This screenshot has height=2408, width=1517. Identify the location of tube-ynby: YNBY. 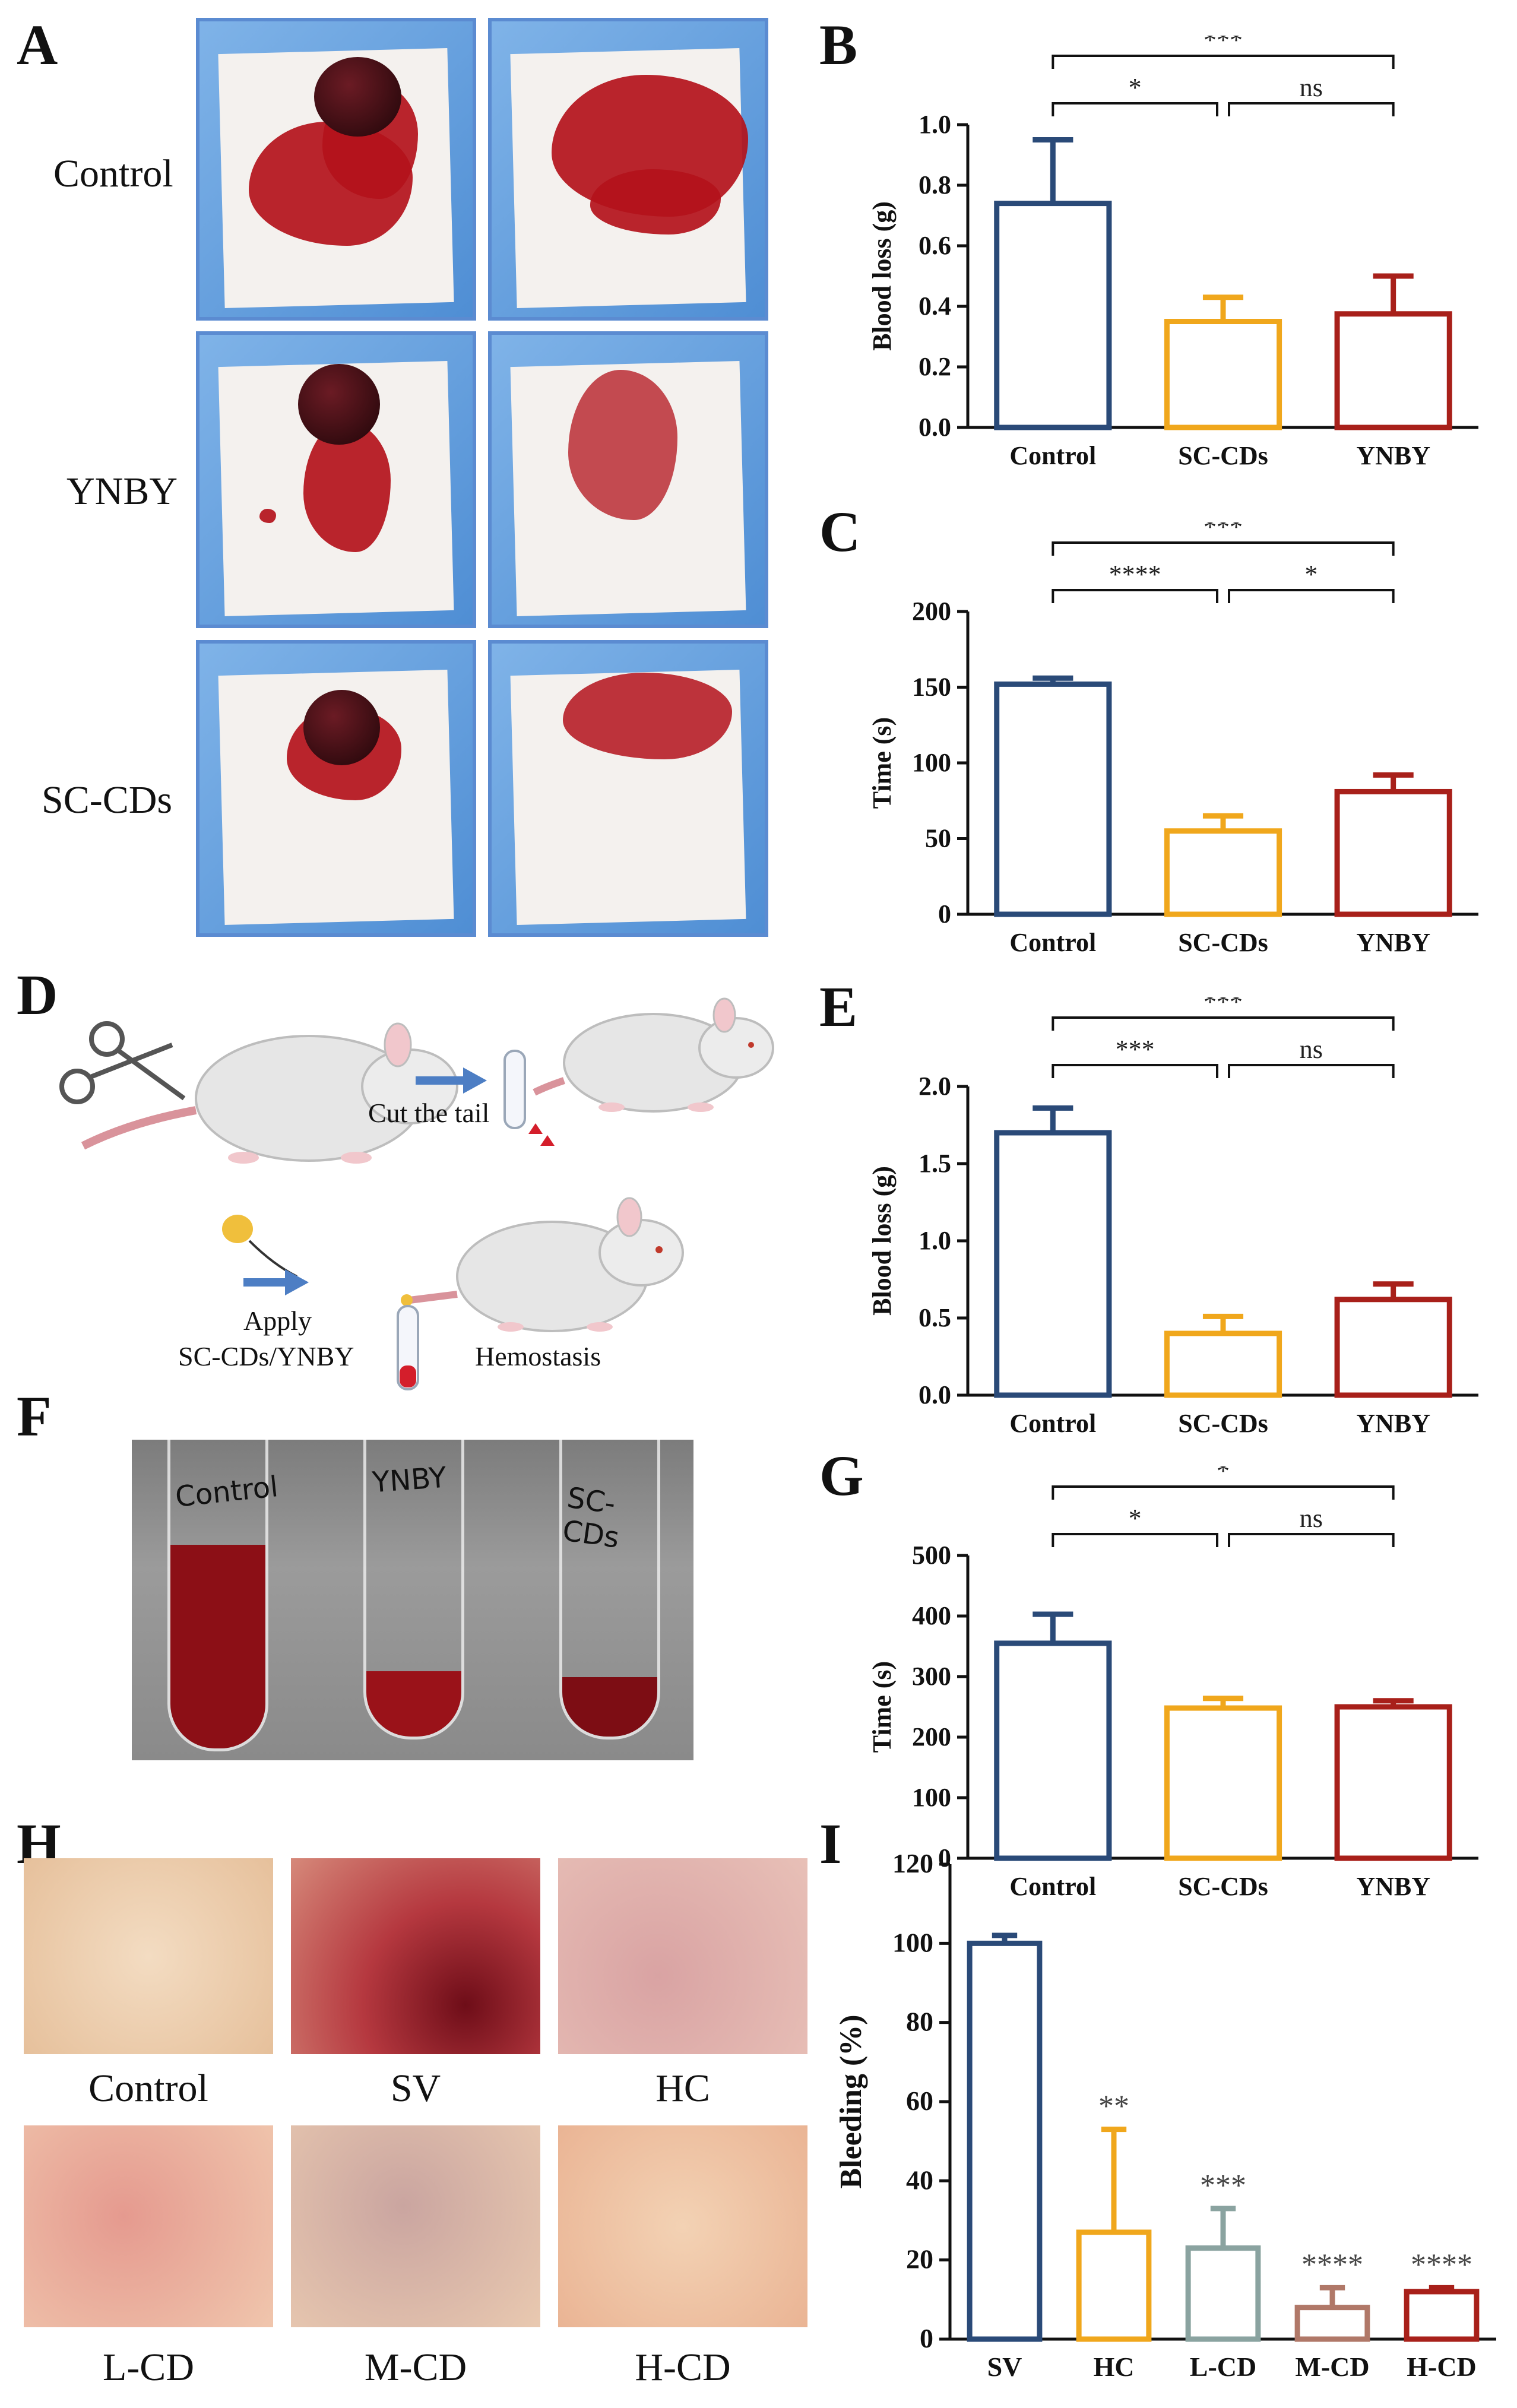
(413, 1590).